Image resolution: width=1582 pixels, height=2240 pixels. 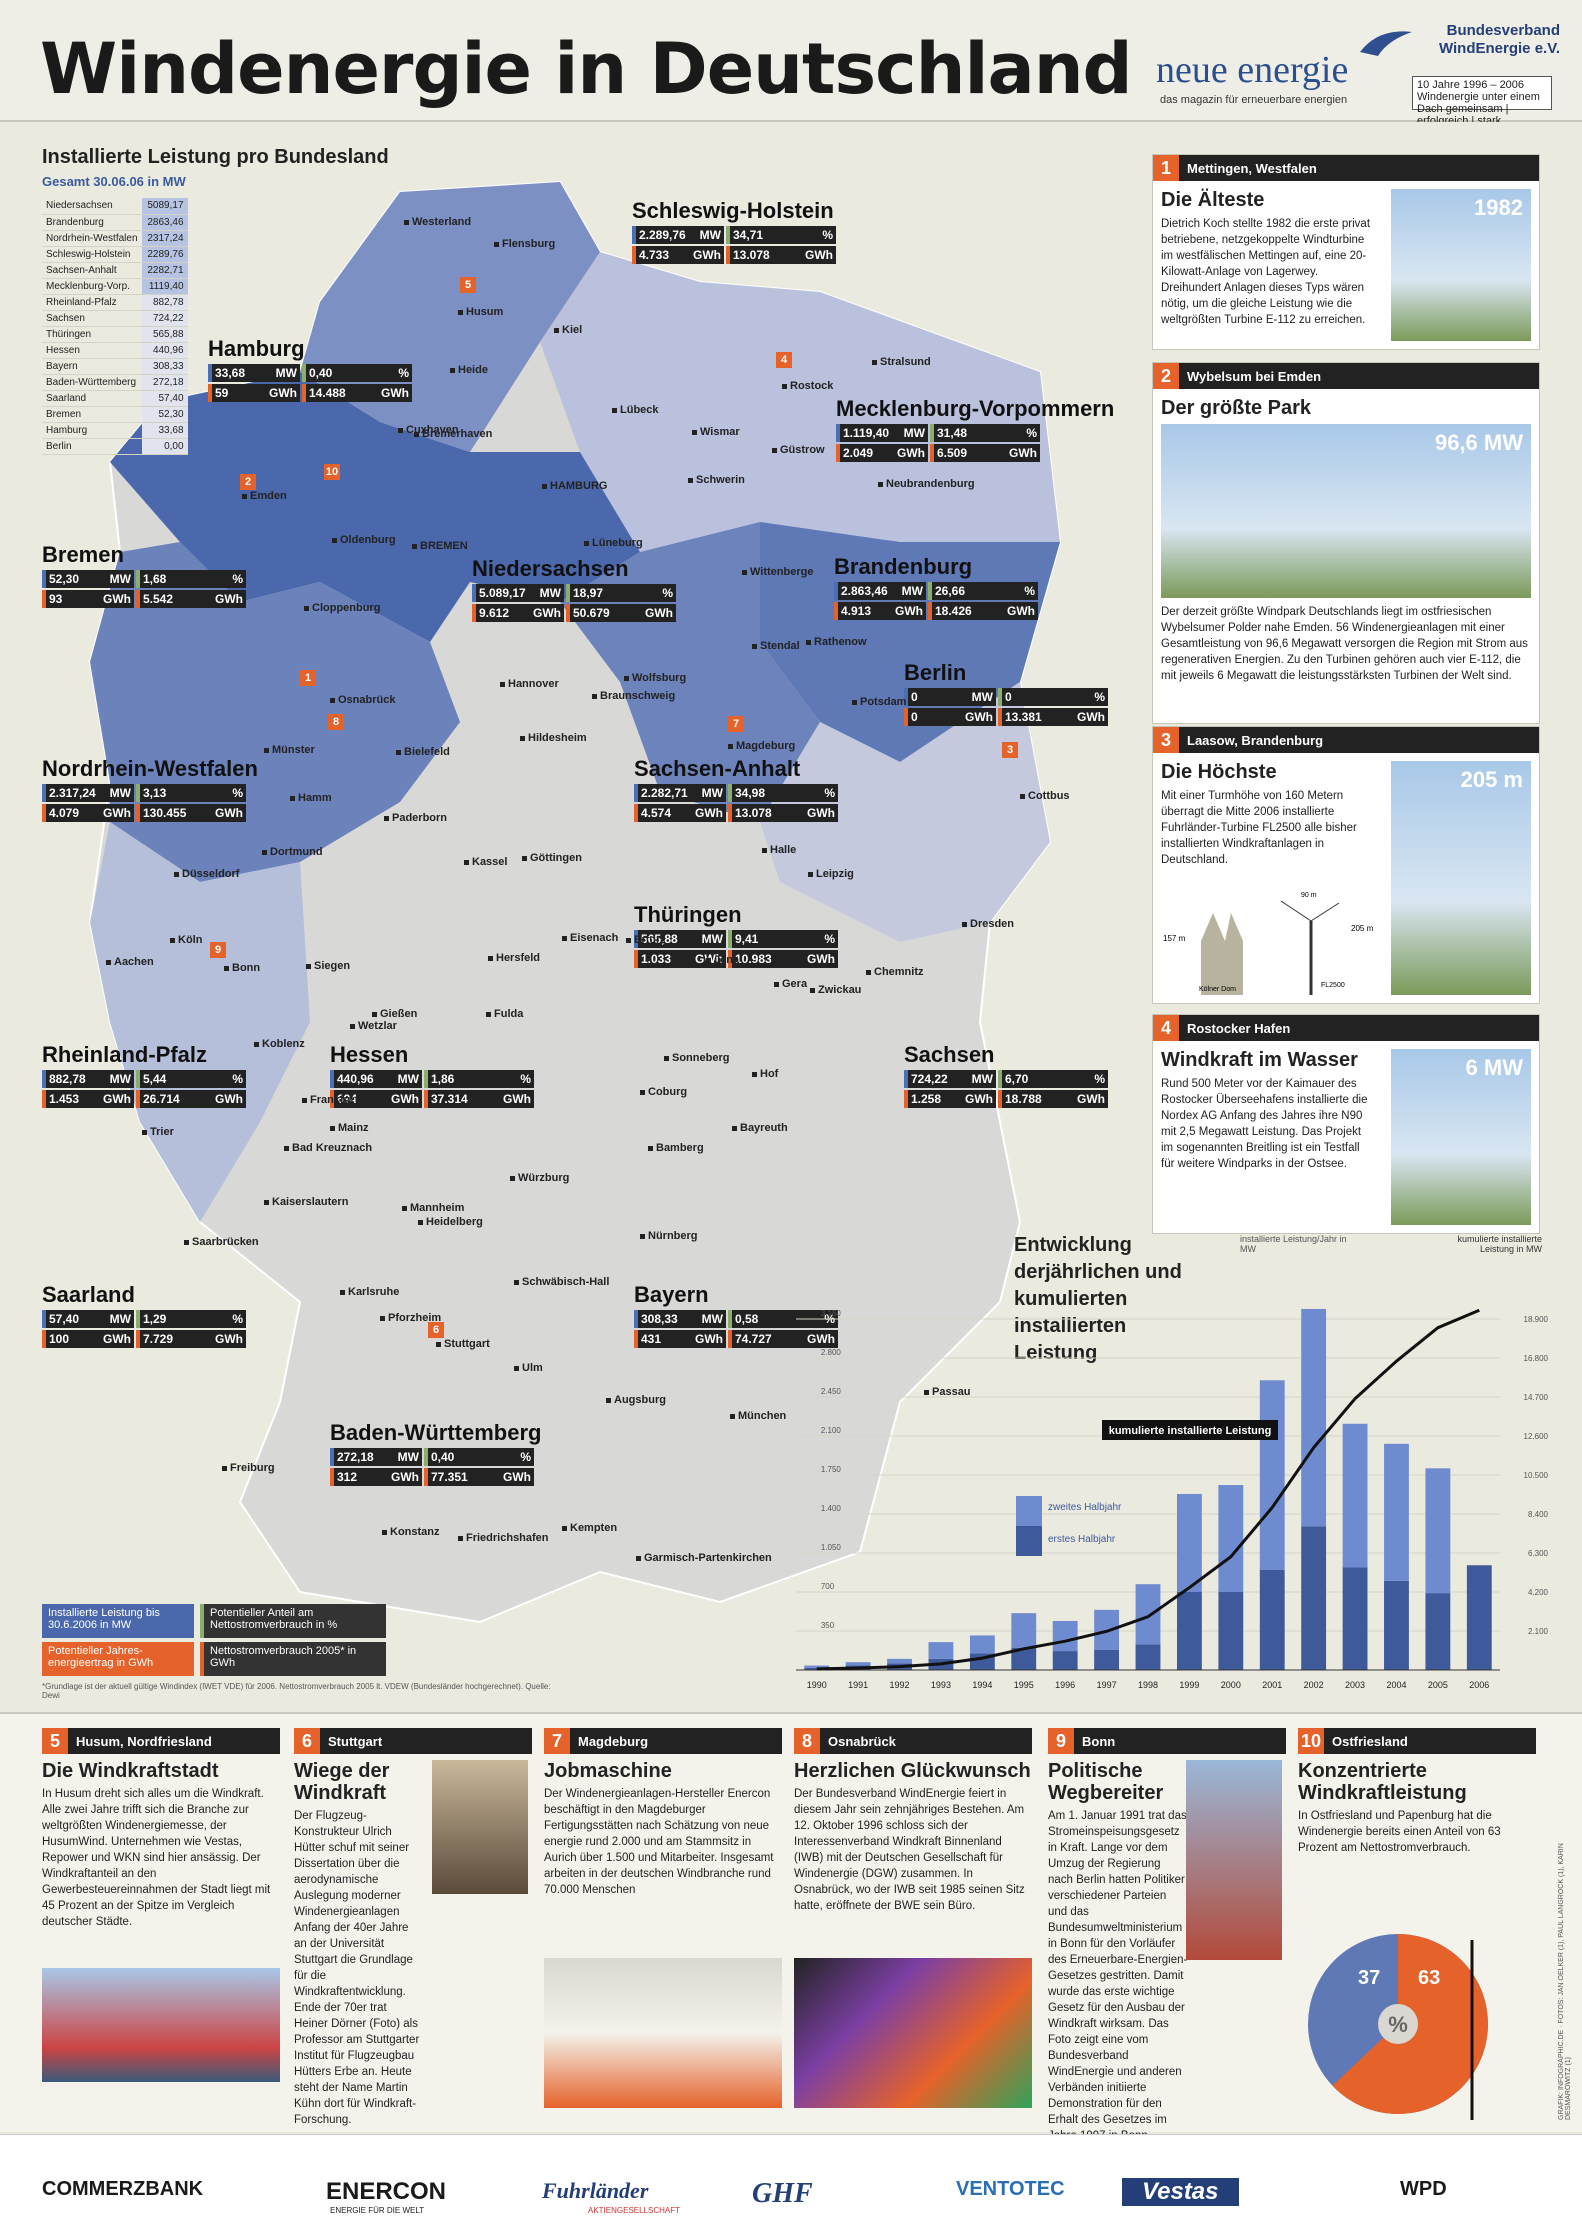 What do you see at coordinates (349, 1128) in the screenshot?
I see `city-label: Mainz` at bounding box center [349, 1128].